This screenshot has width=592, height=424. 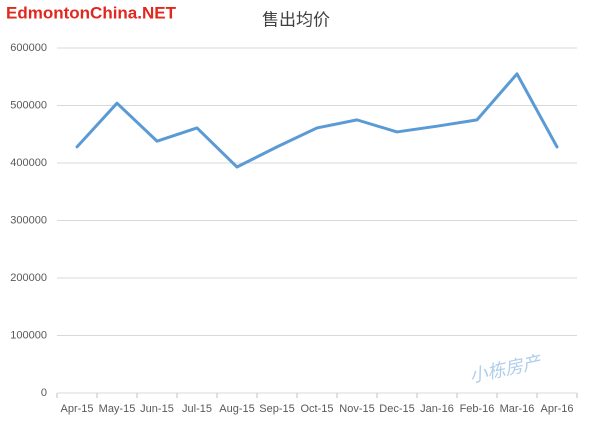 I want to click on x-tick-label: Mar-16, so click(x=517, y=409).